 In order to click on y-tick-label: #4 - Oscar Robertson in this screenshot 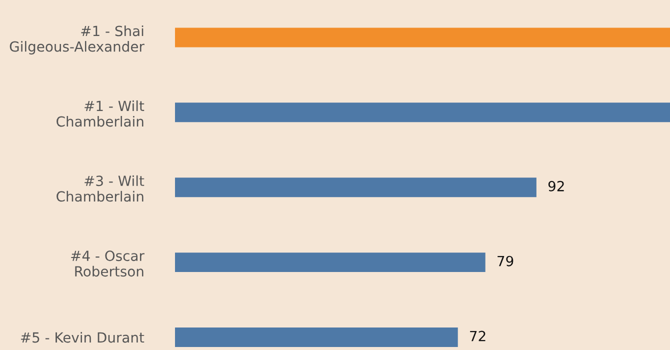, I will do `click(107, 263)`.